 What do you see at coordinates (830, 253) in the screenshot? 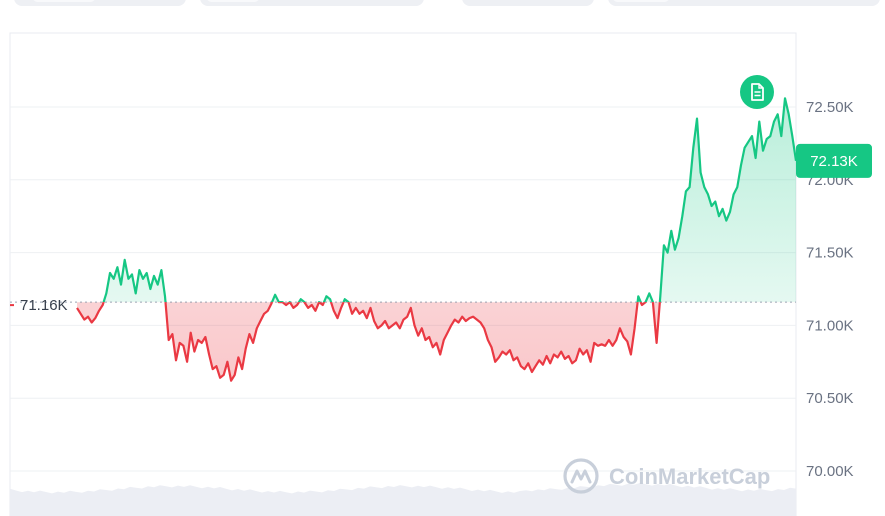
I see `y-tick-label: 71.50K` at bounding box center [830, 253].